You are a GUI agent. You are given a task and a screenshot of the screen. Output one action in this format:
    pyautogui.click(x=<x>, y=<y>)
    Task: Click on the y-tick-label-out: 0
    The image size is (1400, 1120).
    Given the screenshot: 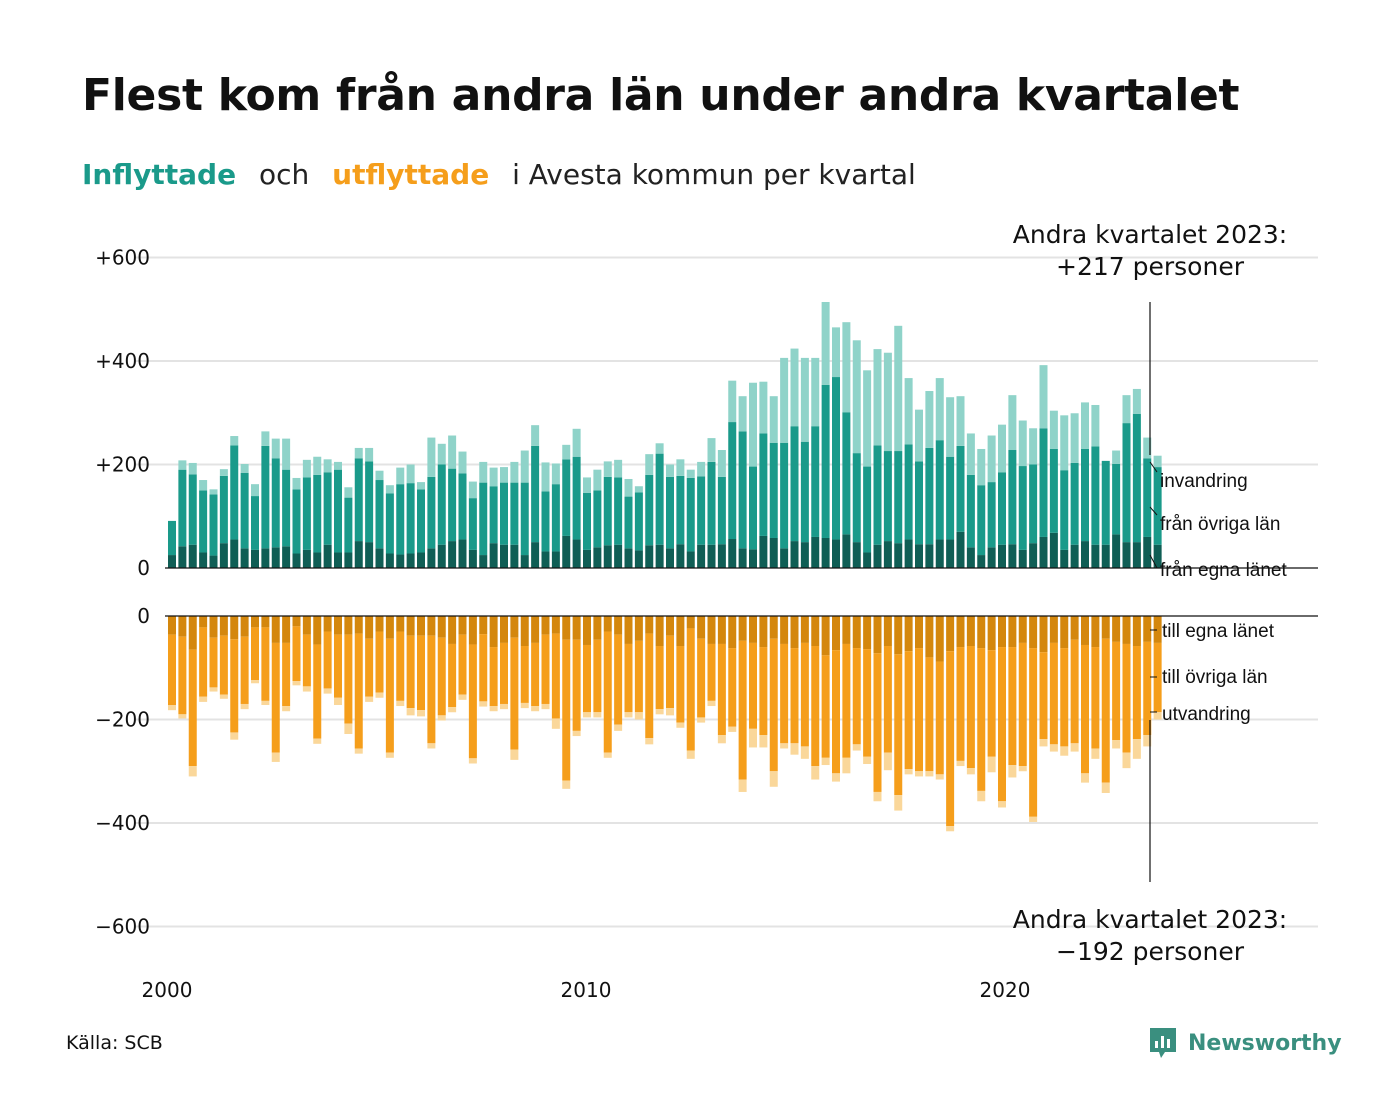 What is the action you would take?
    pyautogui.click(x=143, y=616)
    